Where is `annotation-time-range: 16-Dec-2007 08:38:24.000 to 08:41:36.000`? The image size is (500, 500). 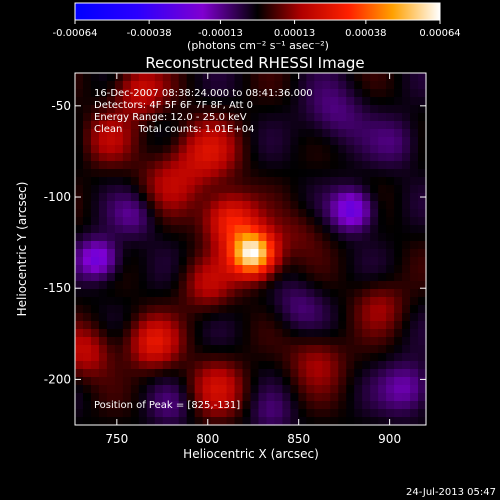
annotation-time-range: 16-Dec-2007 08:38:24.000 to 08:41:36.000 is located at coordinates (203, 93).